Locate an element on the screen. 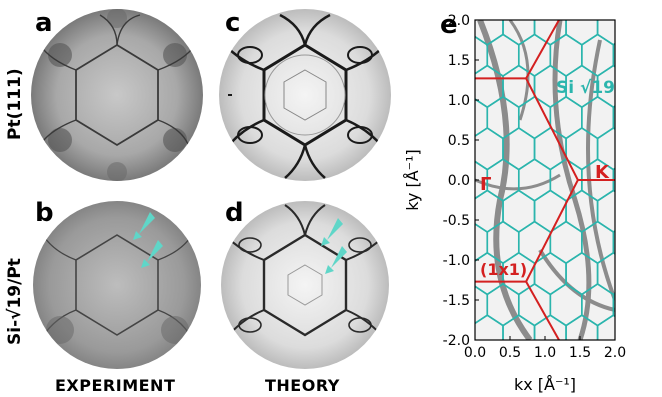  column-label-theory: THEORY is located at coordinates (302, 385).